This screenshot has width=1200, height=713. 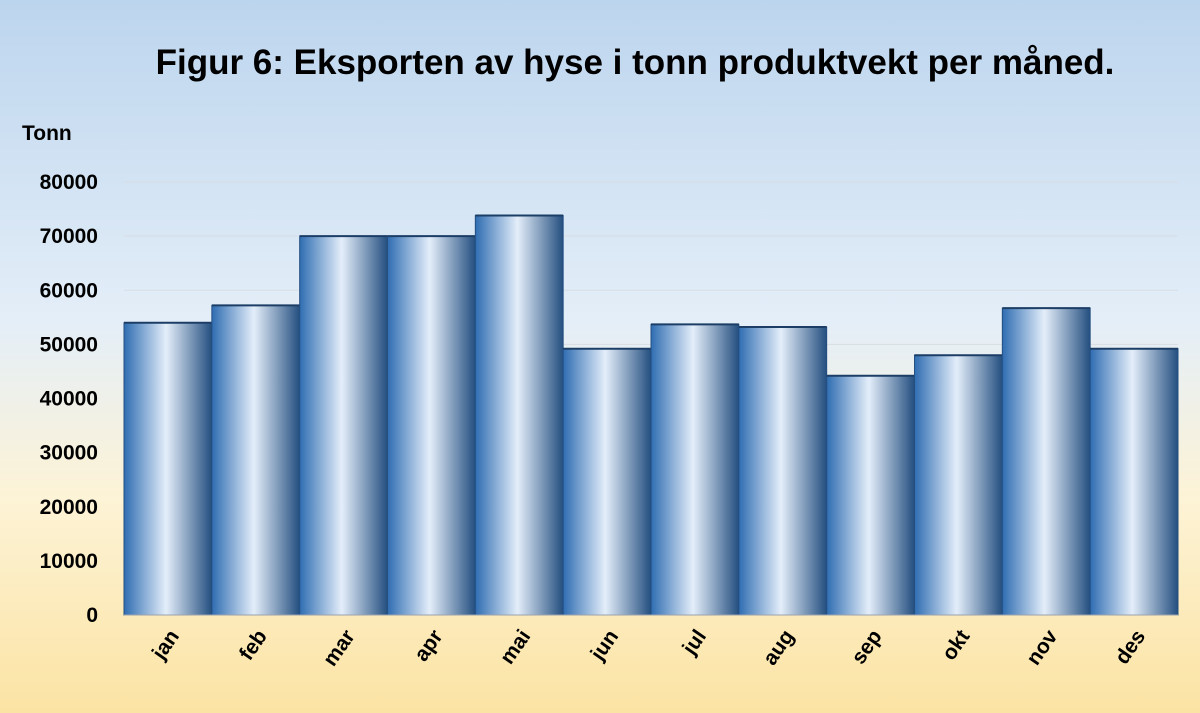 What do you see at coordinates (69, 236) in the screenshot?
I see `y-tick-label: 70000` at bounding box center [69, 236].